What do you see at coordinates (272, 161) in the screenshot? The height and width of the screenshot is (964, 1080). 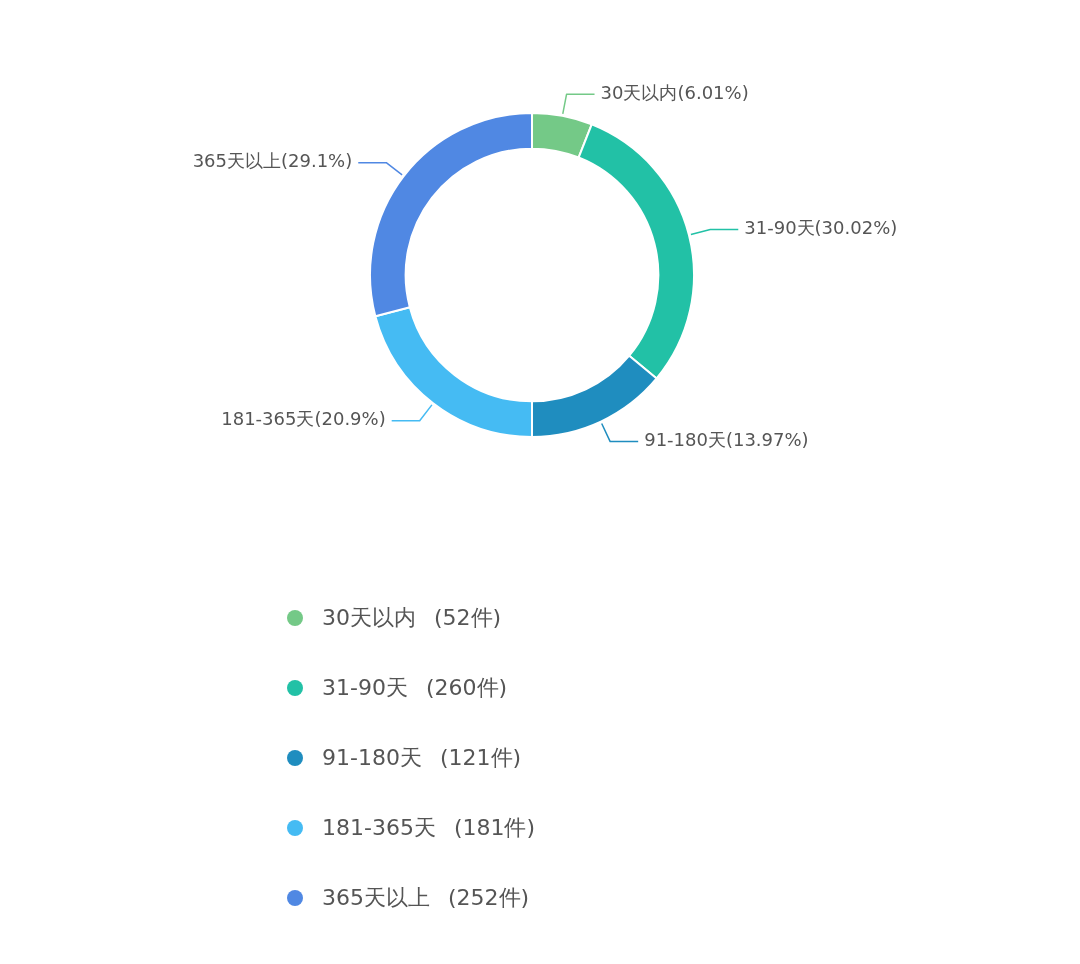 I see `category-label: 365天以上(29.1%)` at bounding box center [272, 161].